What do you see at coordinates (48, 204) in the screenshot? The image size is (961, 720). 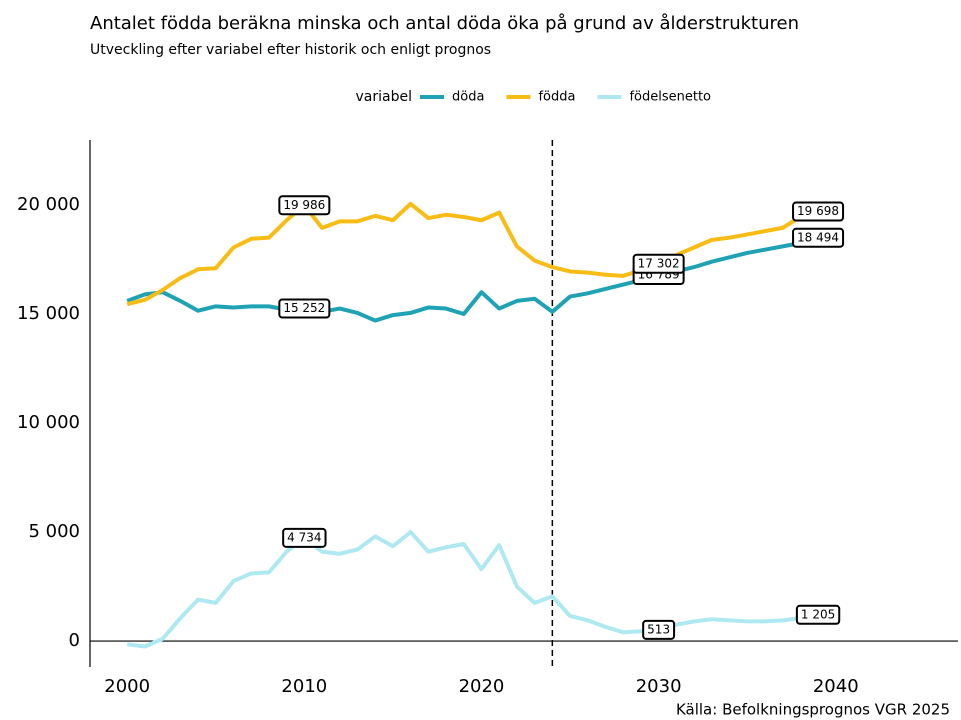 I see `y-tick-label: 20 000` at bounding box center [48, 204].